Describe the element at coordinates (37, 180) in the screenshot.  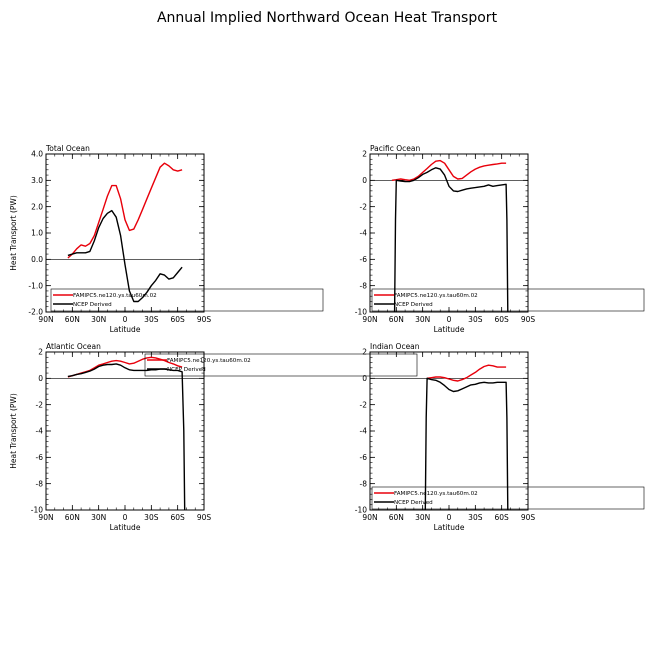
I see `y-tick-label: 3.0` at that location.